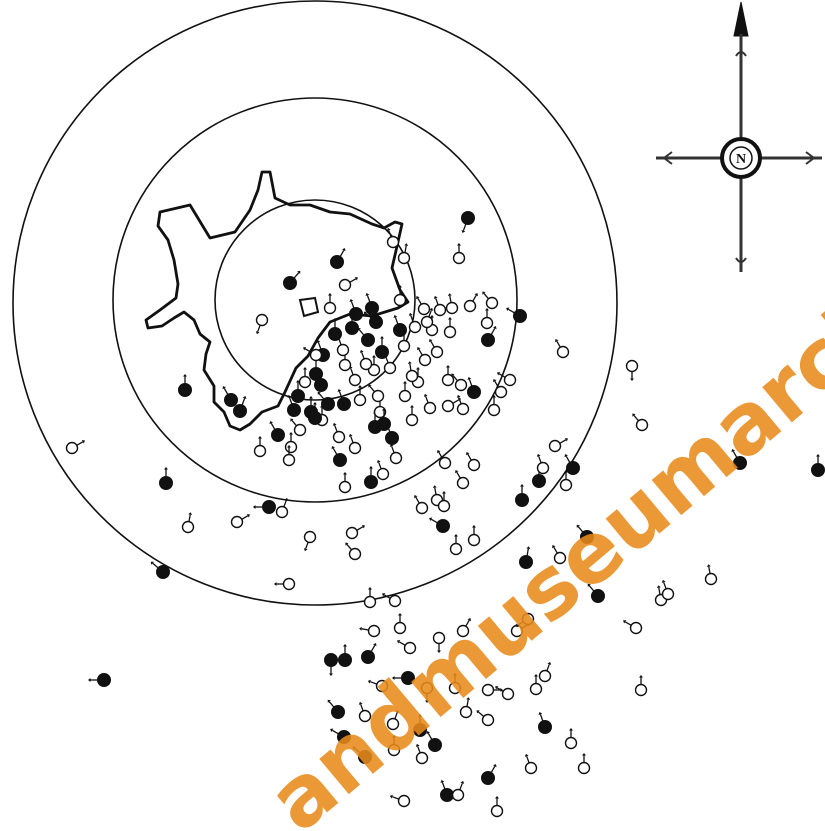 This screenshot has width=825, height=831. What do you see at coordinates (741, 159) in the screenshot?
I see `compass-north-letter: N` at bounding box center [741, 159].